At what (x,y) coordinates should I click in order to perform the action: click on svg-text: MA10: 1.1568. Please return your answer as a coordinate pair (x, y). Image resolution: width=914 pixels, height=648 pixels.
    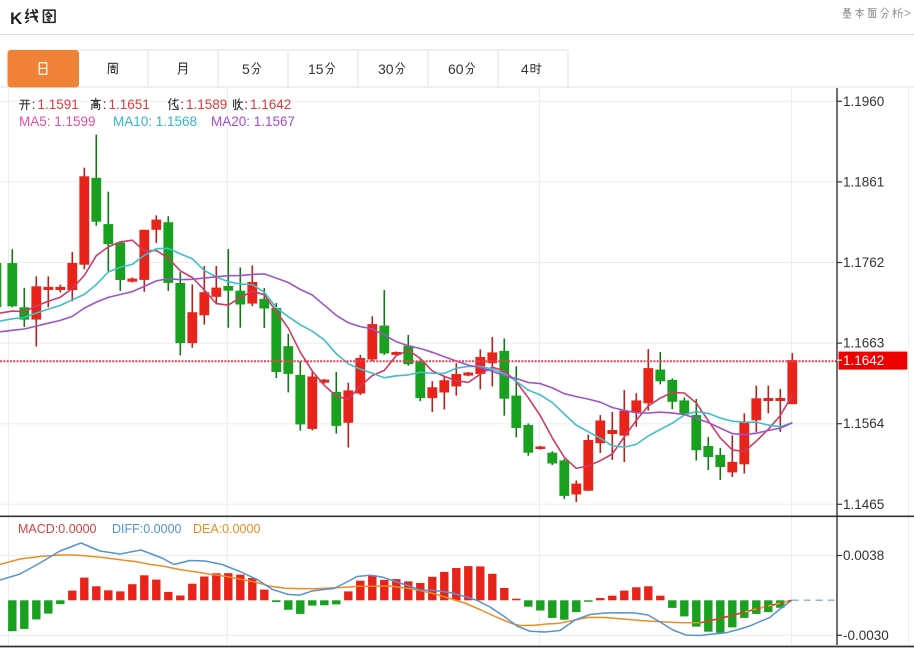
    Looking at the image, I should click on (155, 121).